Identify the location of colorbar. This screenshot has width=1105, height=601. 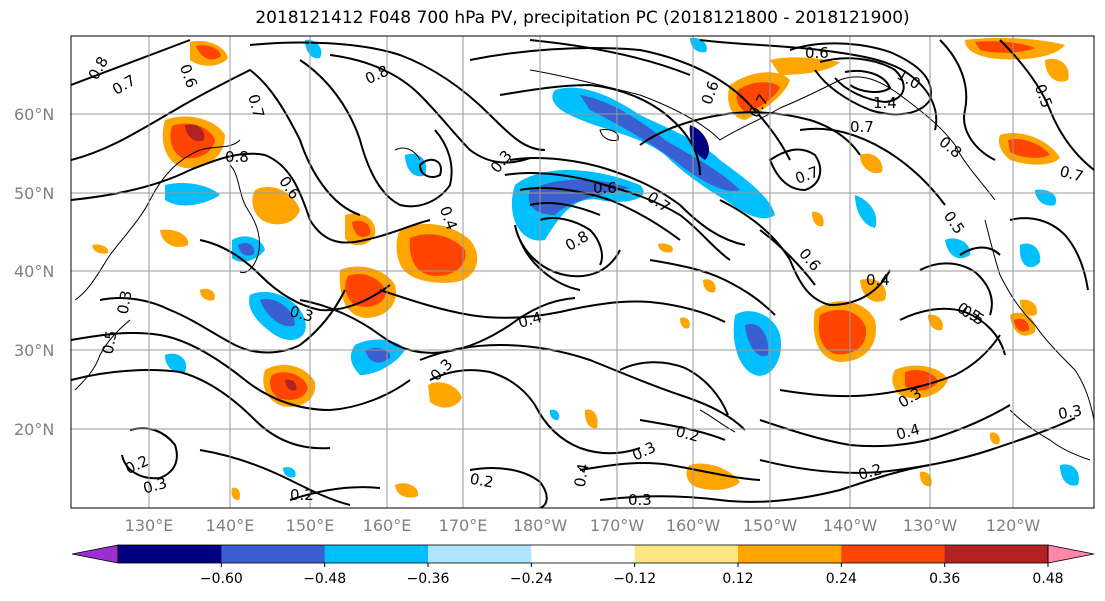
(583, 554).